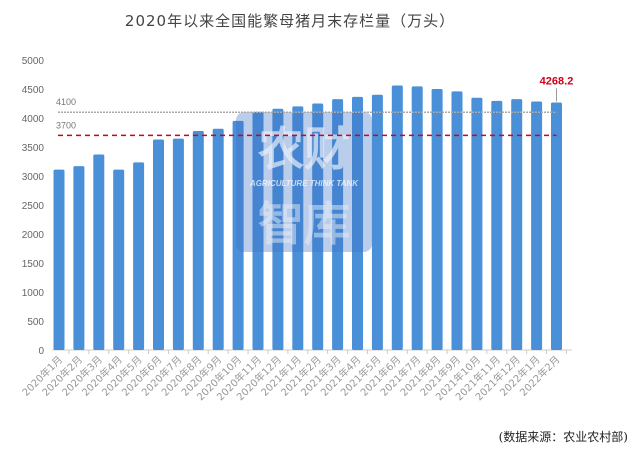 The height and width of the screenshot is (449, 640). I want to click on y-tick-label: 4500, so click(33, 90).